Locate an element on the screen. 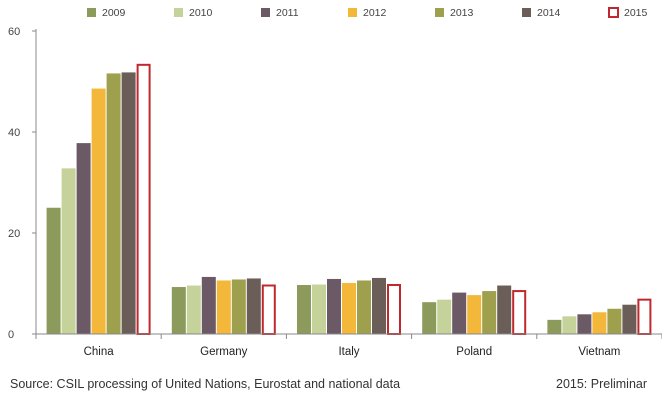 The image size is (662, 400). bar-china-2012 is located at coordinates (98, 211).